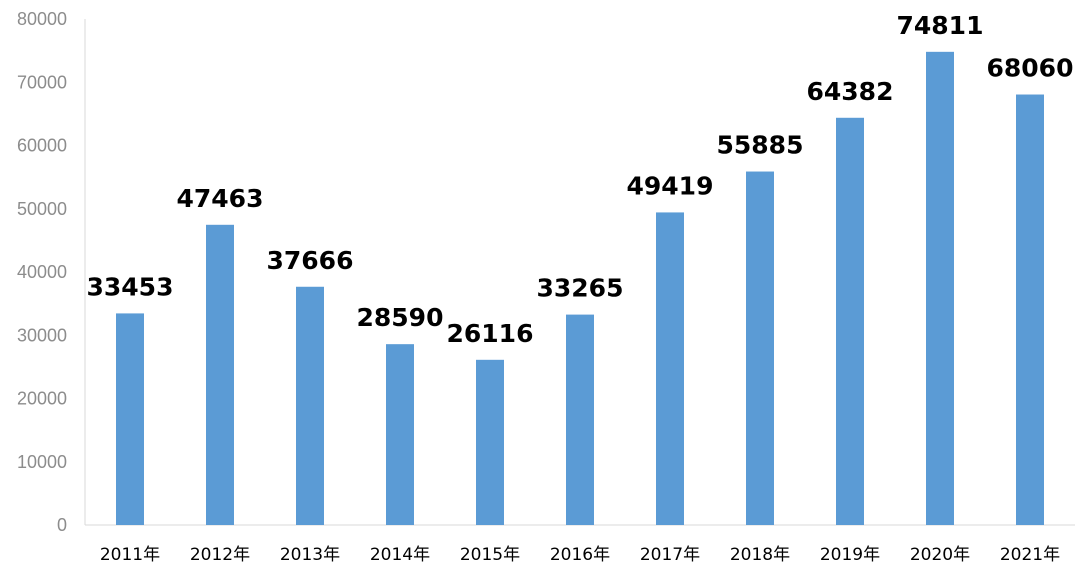 This screenshot has width=1080, height=575. Describe the element at coordinates (42, 19) in the screenshot. I see `y-tick-label: 80000` at that location.